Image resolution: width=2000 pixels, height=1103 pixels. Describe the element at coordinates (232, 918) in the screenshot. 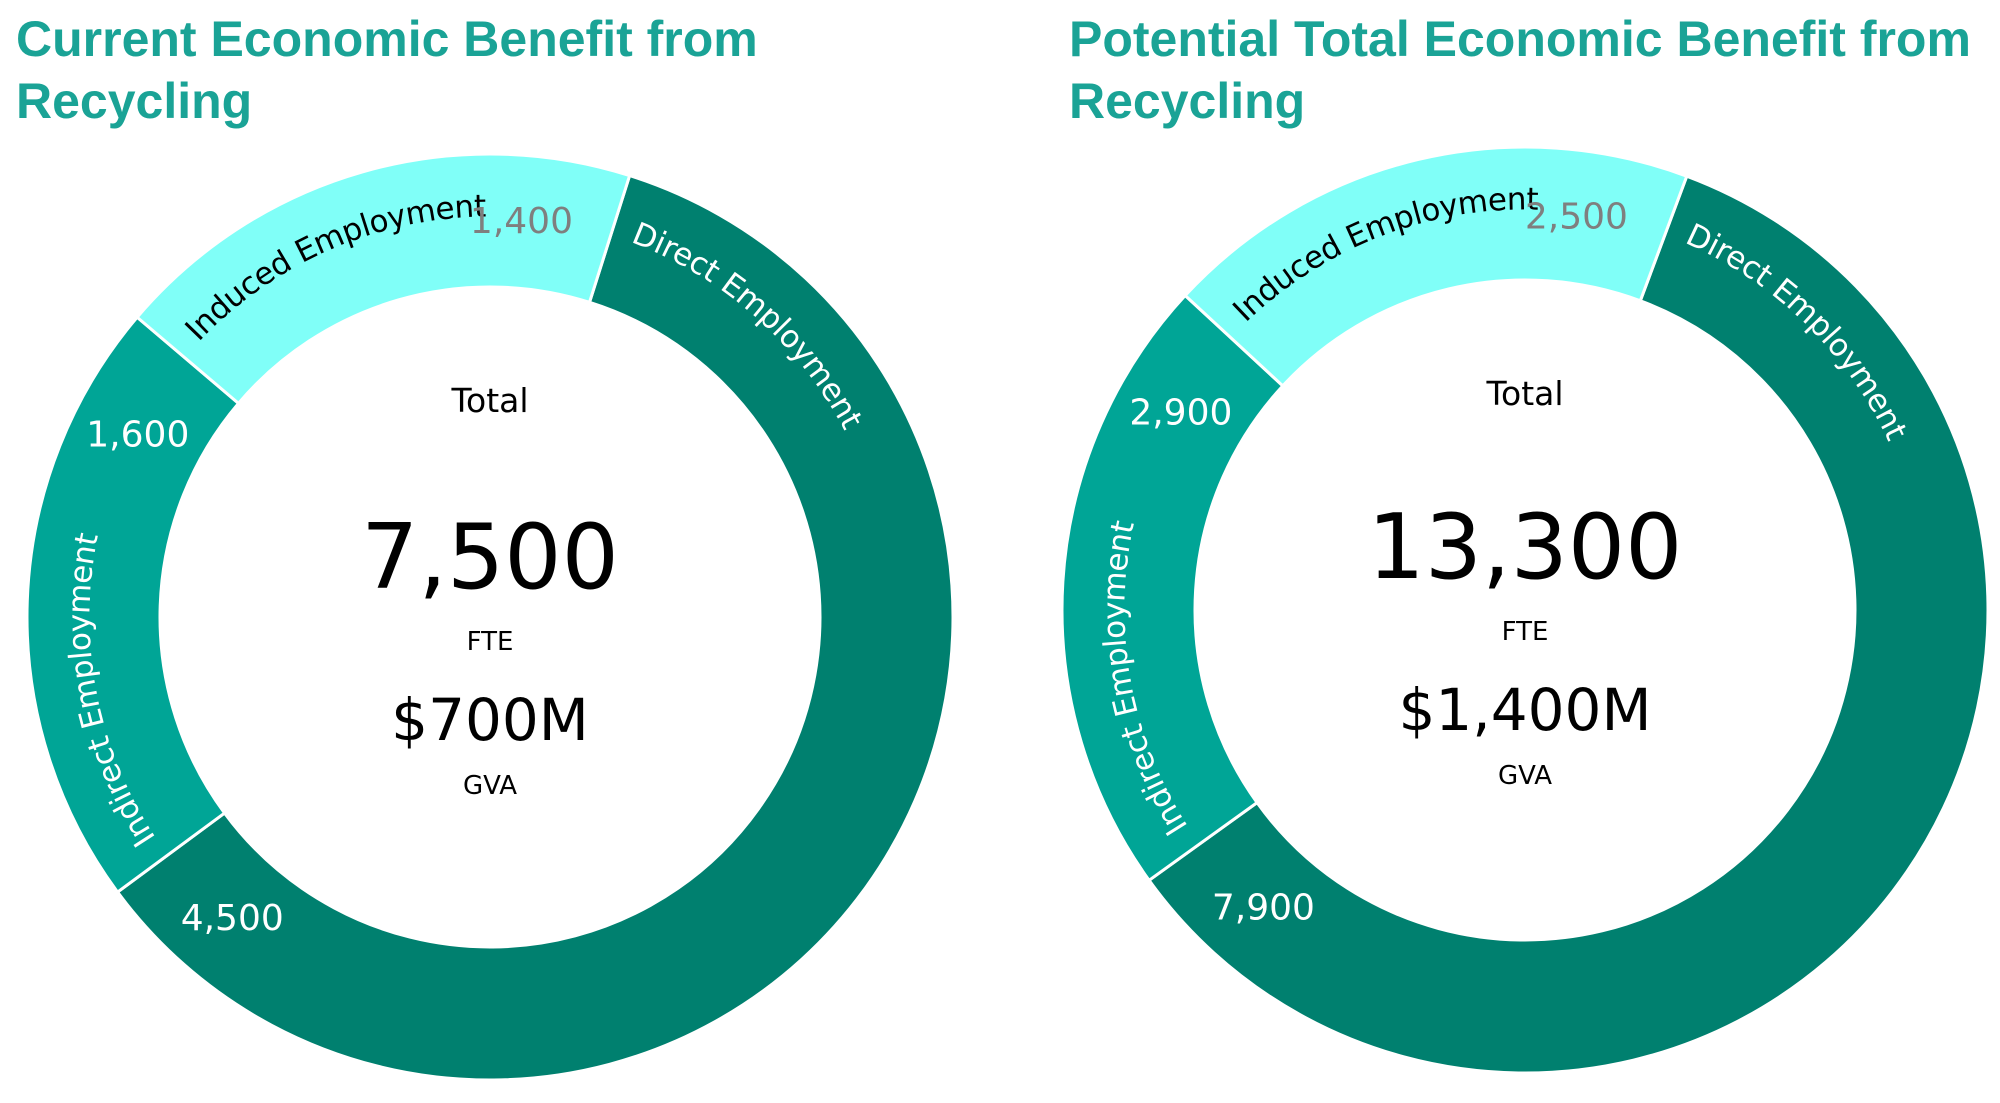

I see `segment-value-direct: 4,500` at that location.